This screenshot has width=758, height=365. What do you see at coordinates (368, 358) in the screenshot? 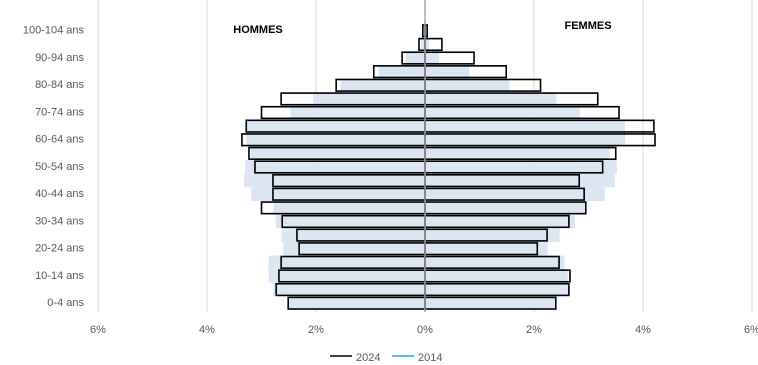
I see `legend-label: 2024` at bounding box center [368, 358].